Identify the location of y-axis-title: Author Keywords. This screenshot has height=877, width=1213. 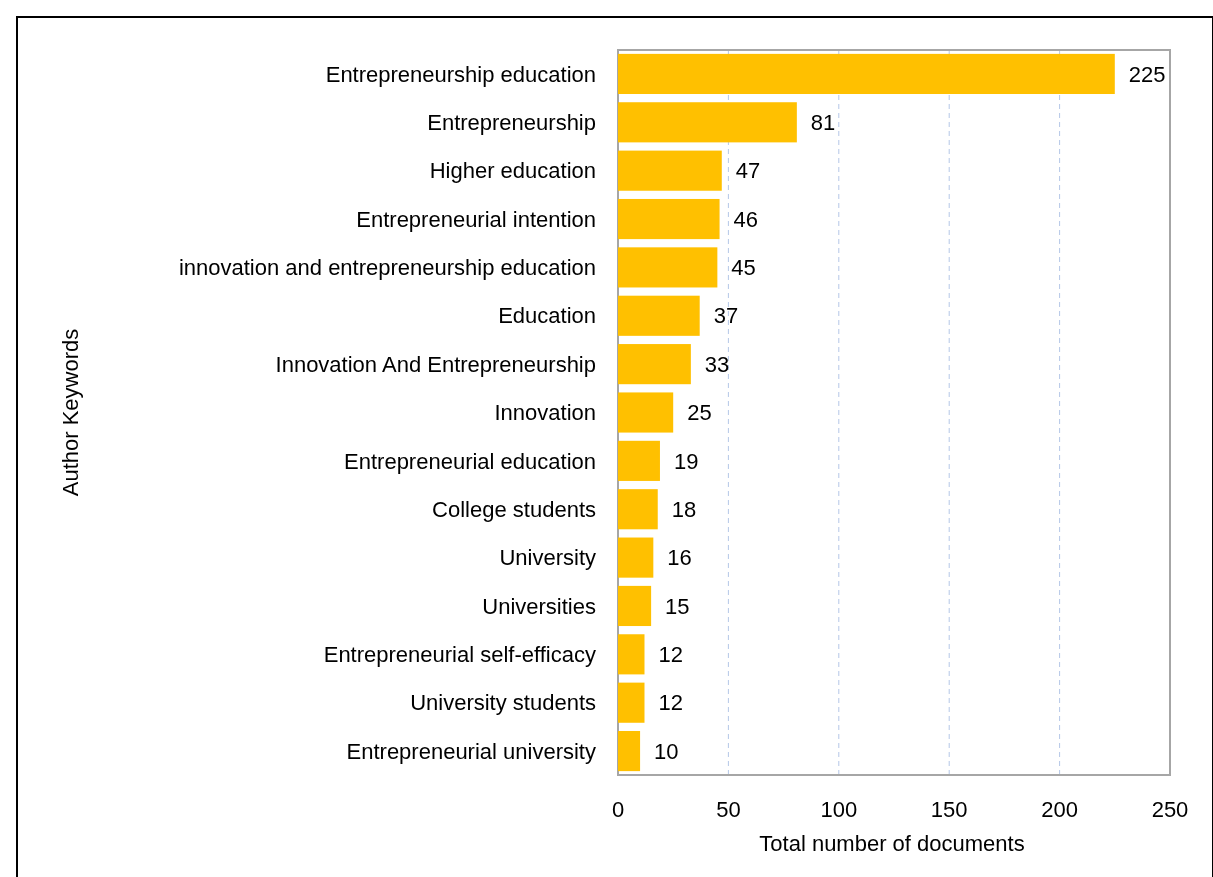
(70, 412).